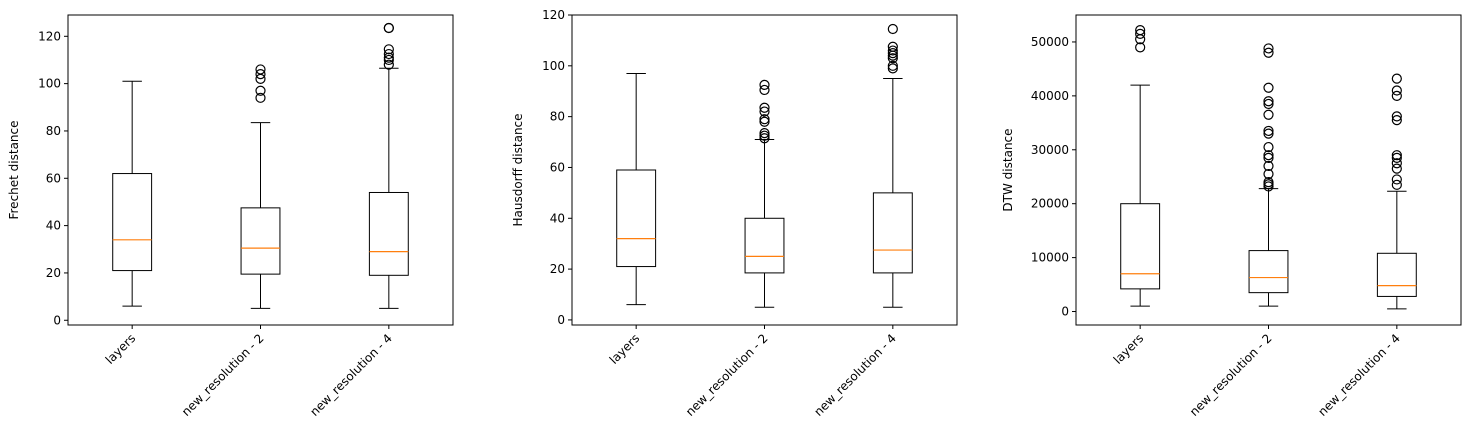 This screenshot has width=1470, height=442. What do you see at coordinates (1008, 169) in the screenshot?
I see `y-axis-label: DTW distance` at bounding box center [1008, 169].